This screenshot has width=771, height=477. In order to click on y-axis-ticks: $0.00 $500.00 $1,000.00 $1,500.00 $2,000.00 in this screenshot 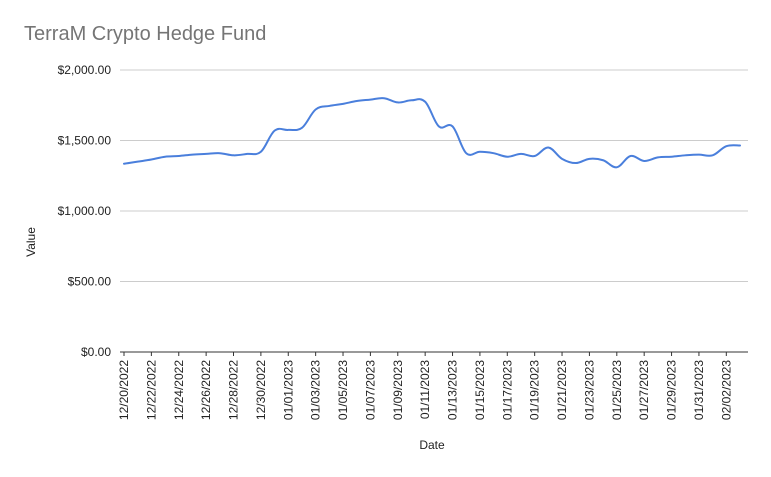, I will do `click(85, 211)`.